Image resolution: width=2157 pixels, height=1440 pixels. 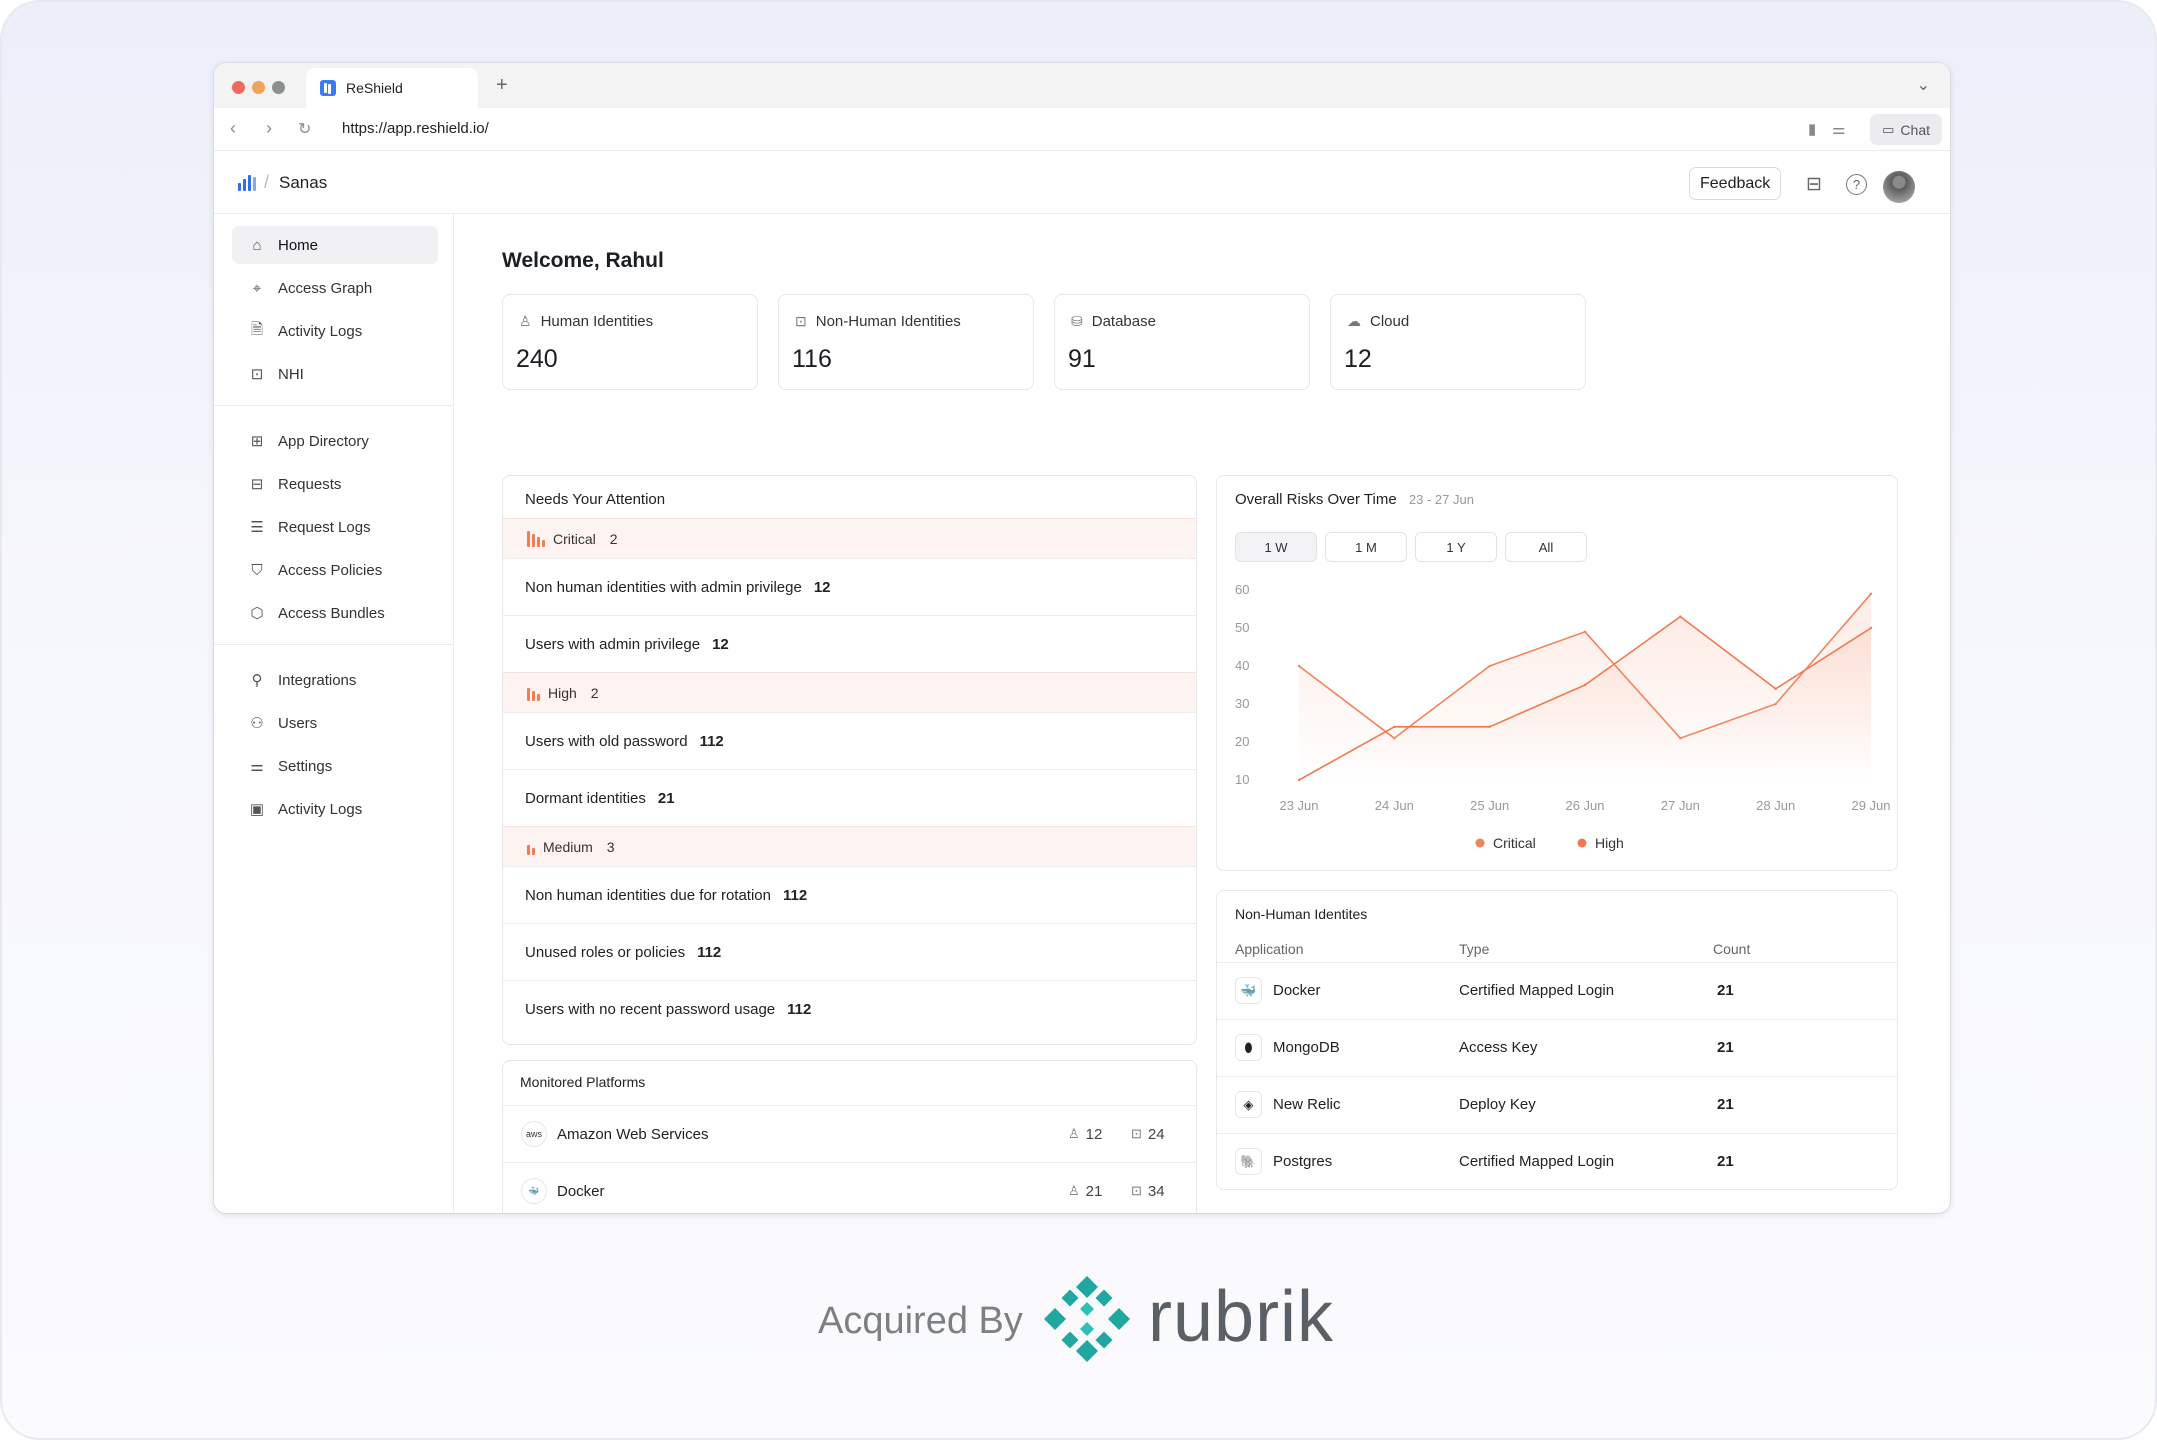 I want to click on attention-item-count: 12, so click(x=720, y=644).